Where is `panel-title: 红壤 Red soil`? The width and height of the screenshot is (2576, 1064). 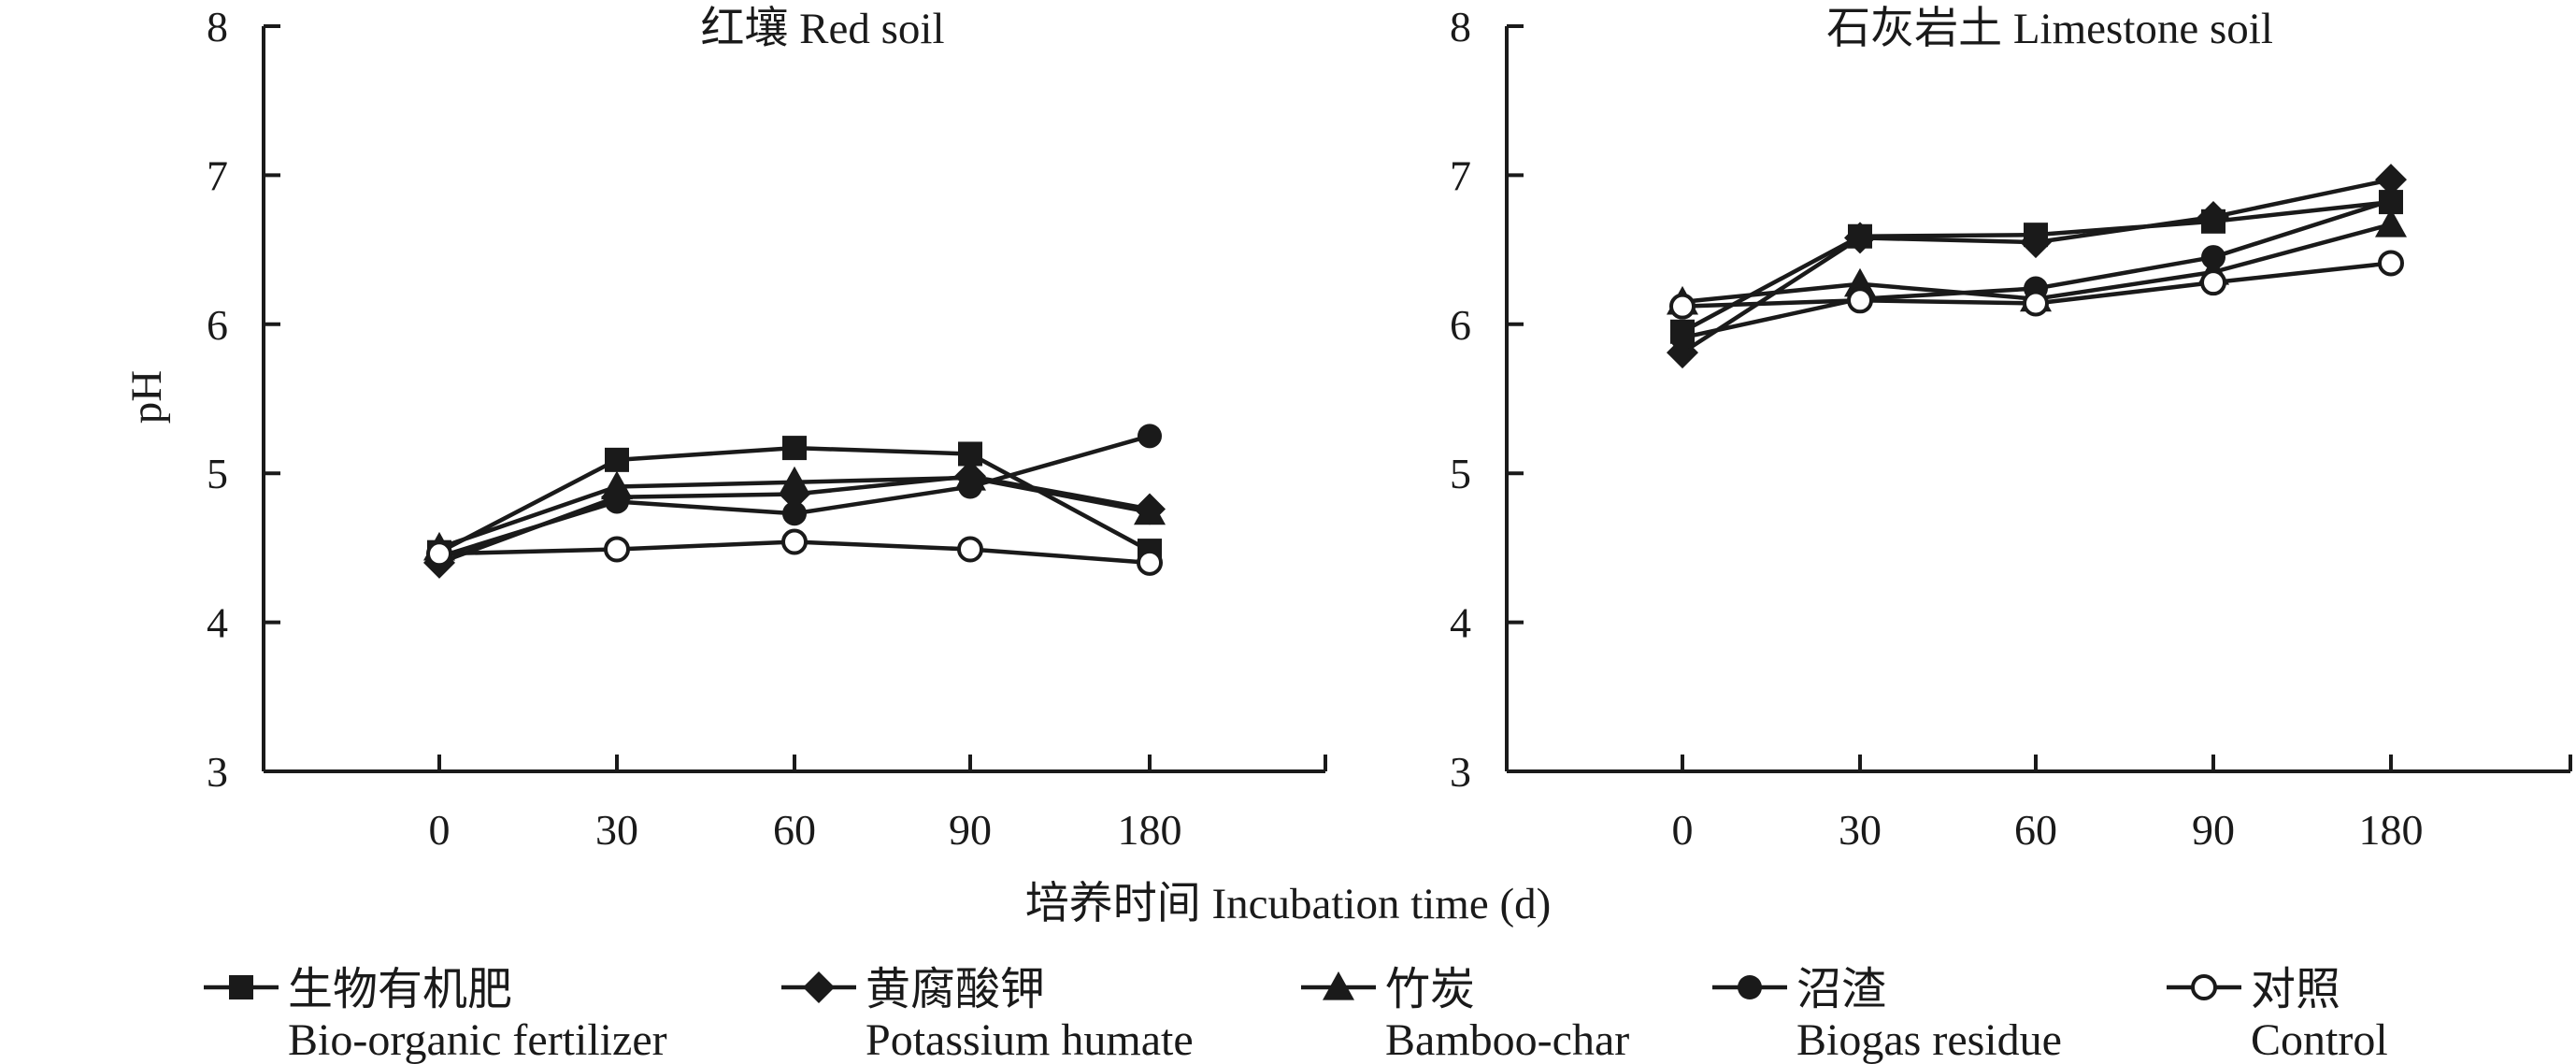
panel-title: 红壤 Red soil is located at coordinates (822, 29).